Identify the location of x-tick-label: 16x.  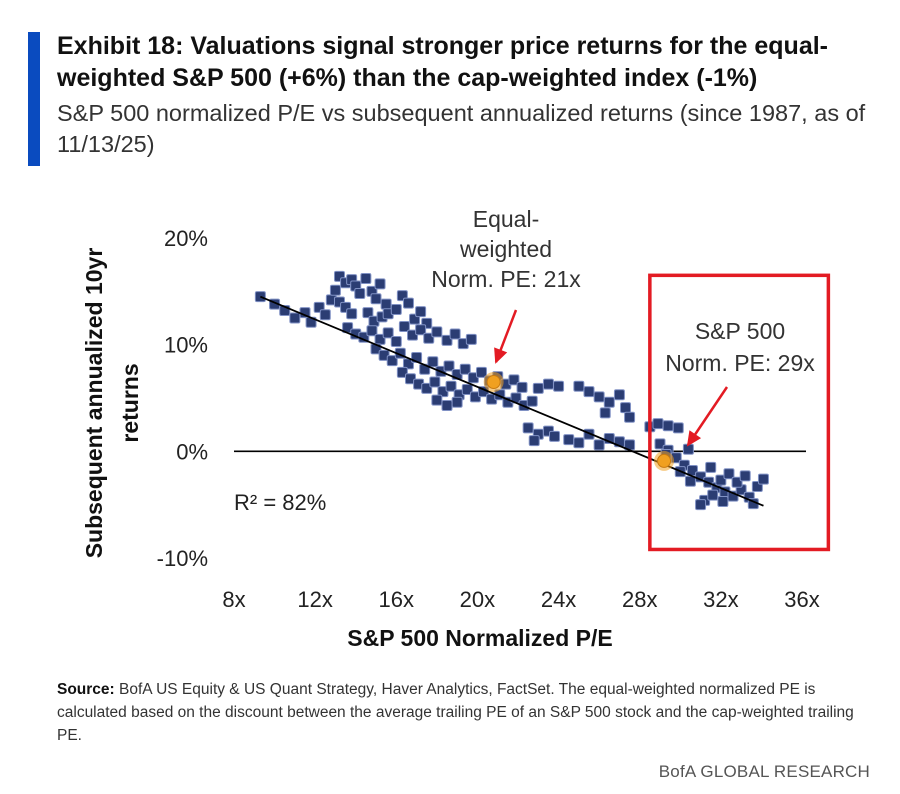
(396, 599).